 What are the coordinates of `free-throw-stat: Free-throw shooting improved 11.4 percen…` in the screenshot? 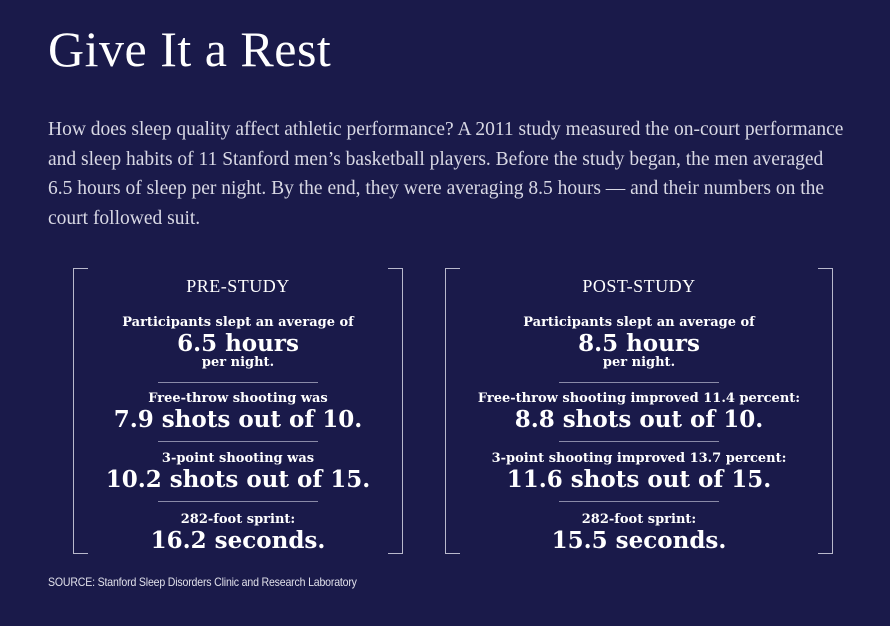 It's located at (639, 411).